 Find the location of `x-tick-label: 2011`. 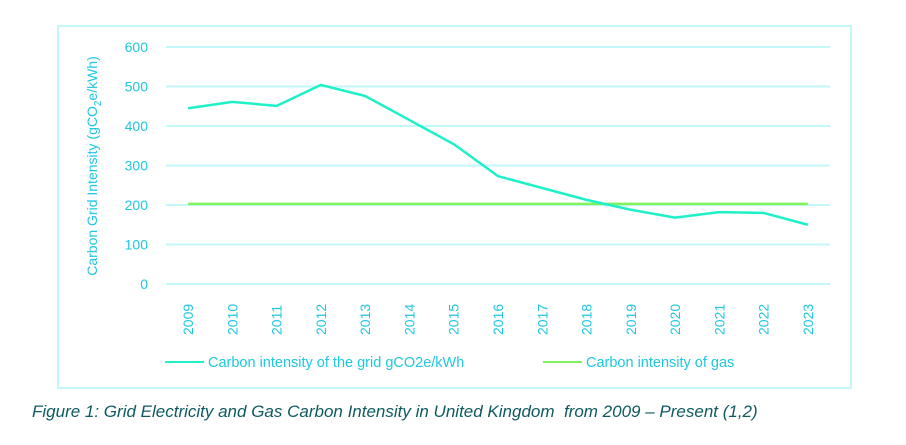

x-tick-label: 2011 is located at coordinates (277, 320).